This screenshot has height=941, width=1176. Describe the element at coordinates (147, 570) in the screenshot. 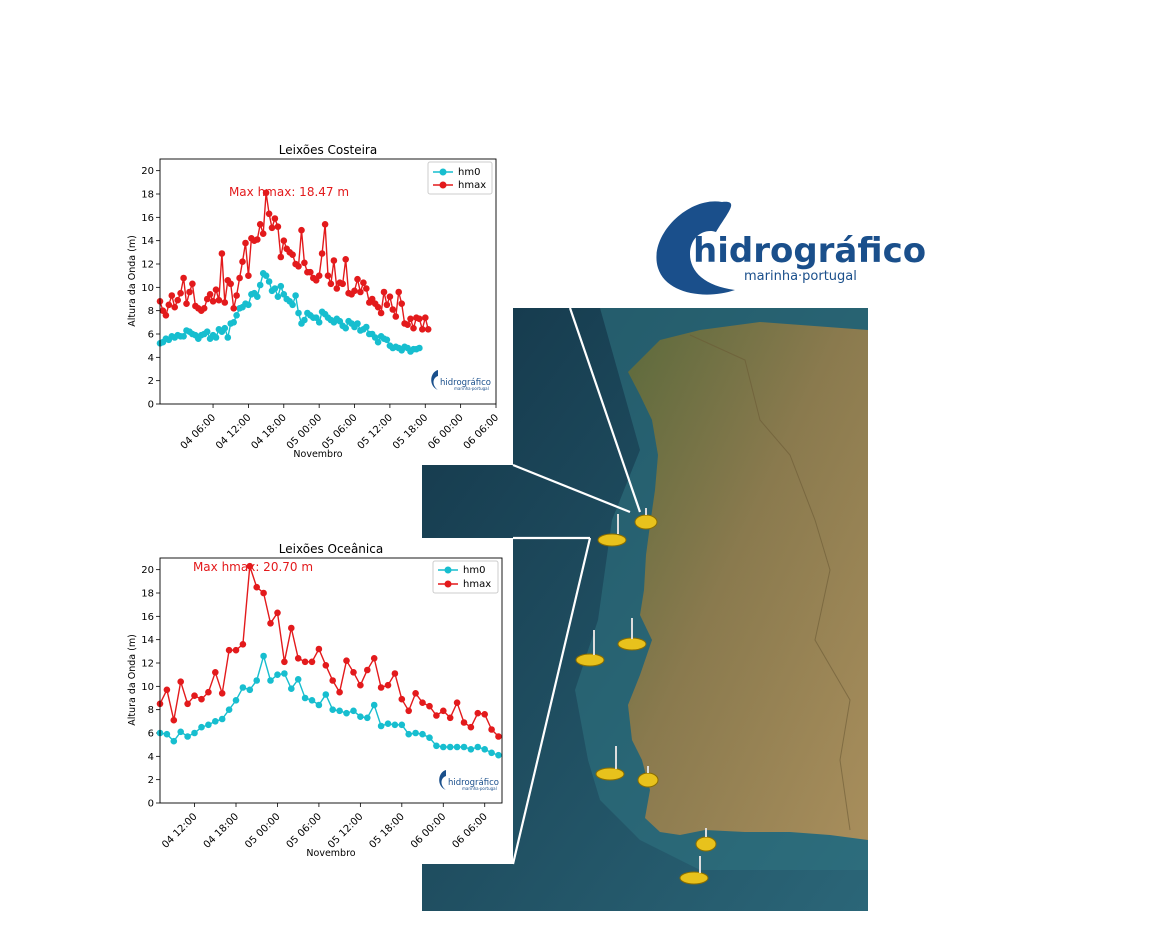

I see `y-tick-label: 20` at that location.